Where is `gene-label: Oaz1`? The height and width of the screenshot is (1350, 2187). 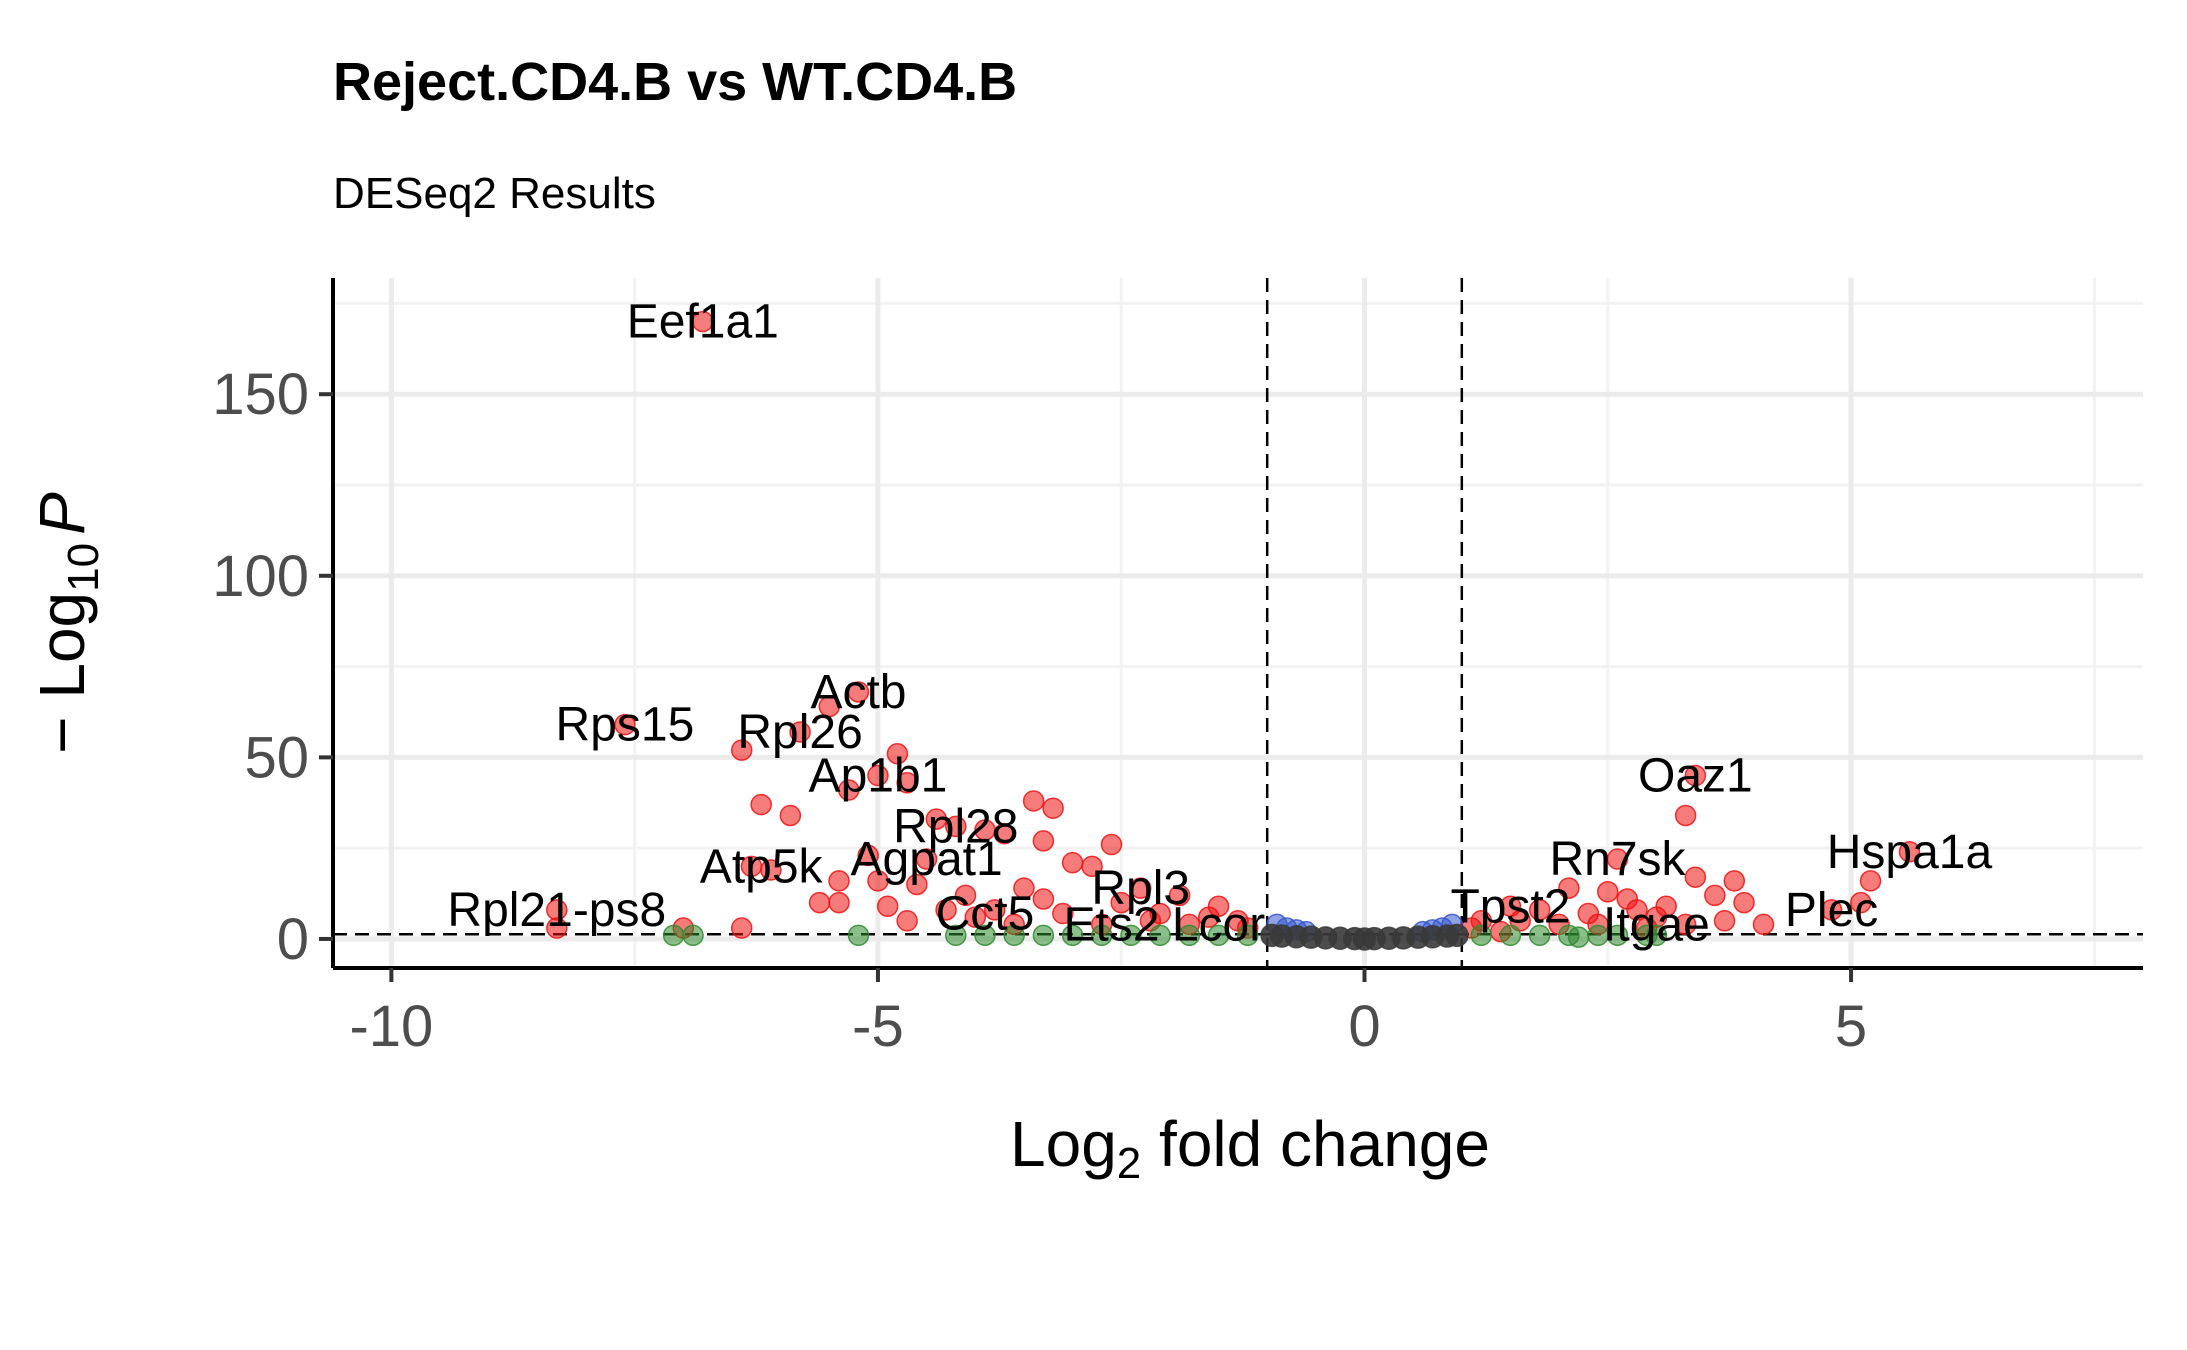 gene-label: Oaz1 is located at coordinates (1695, 776).